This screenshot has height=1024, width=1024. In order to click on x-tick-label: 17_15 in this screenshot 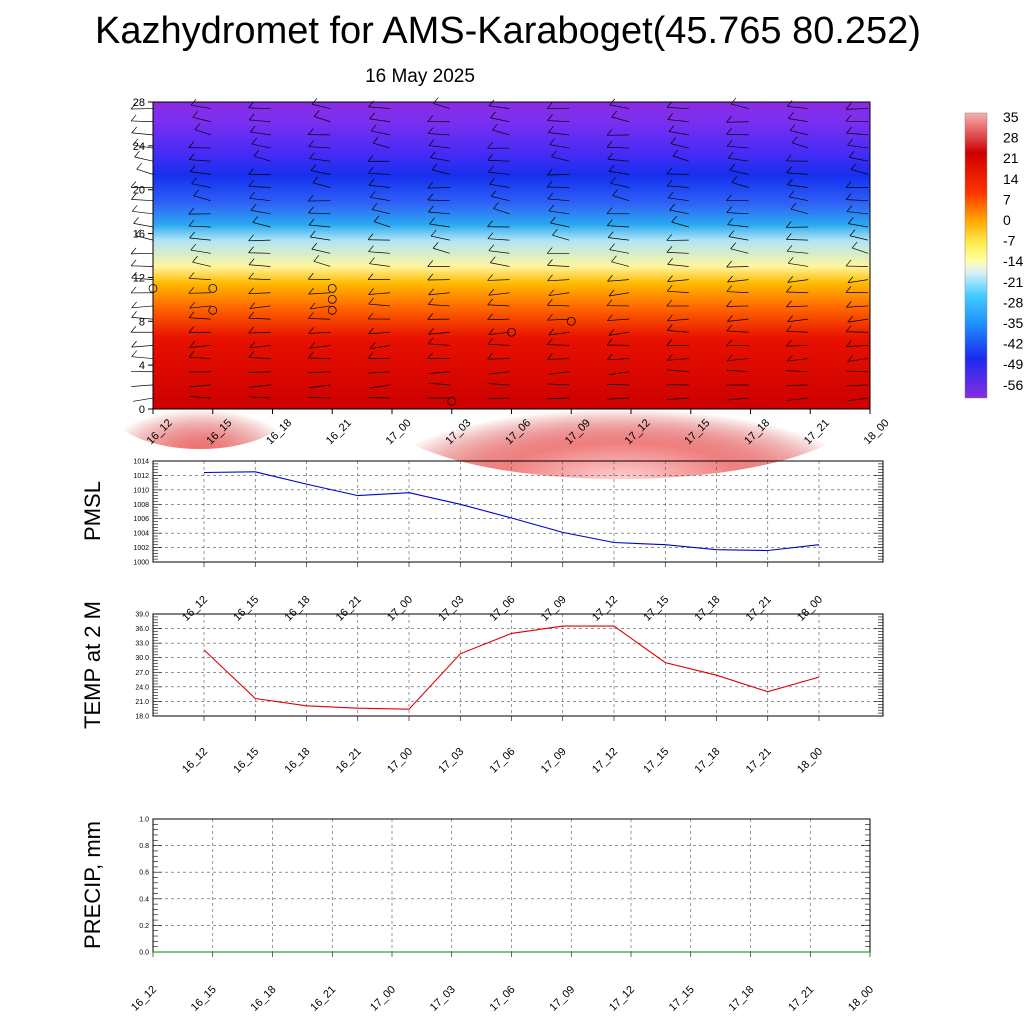, I will do `click(656, 609)`.